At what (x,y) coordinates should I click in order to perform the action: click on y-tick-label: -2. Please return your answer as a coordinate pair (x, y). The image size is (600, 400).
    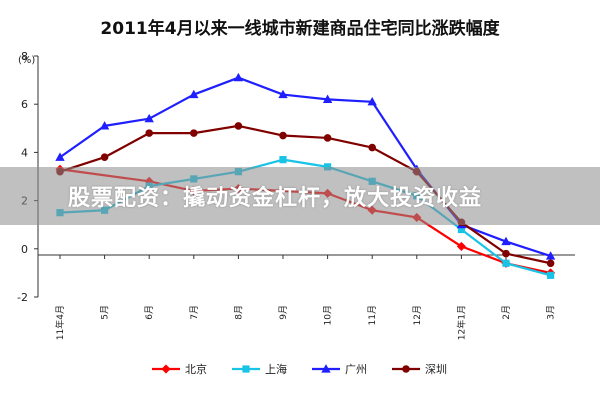
    Looking at the image, I should click on (22, 297).